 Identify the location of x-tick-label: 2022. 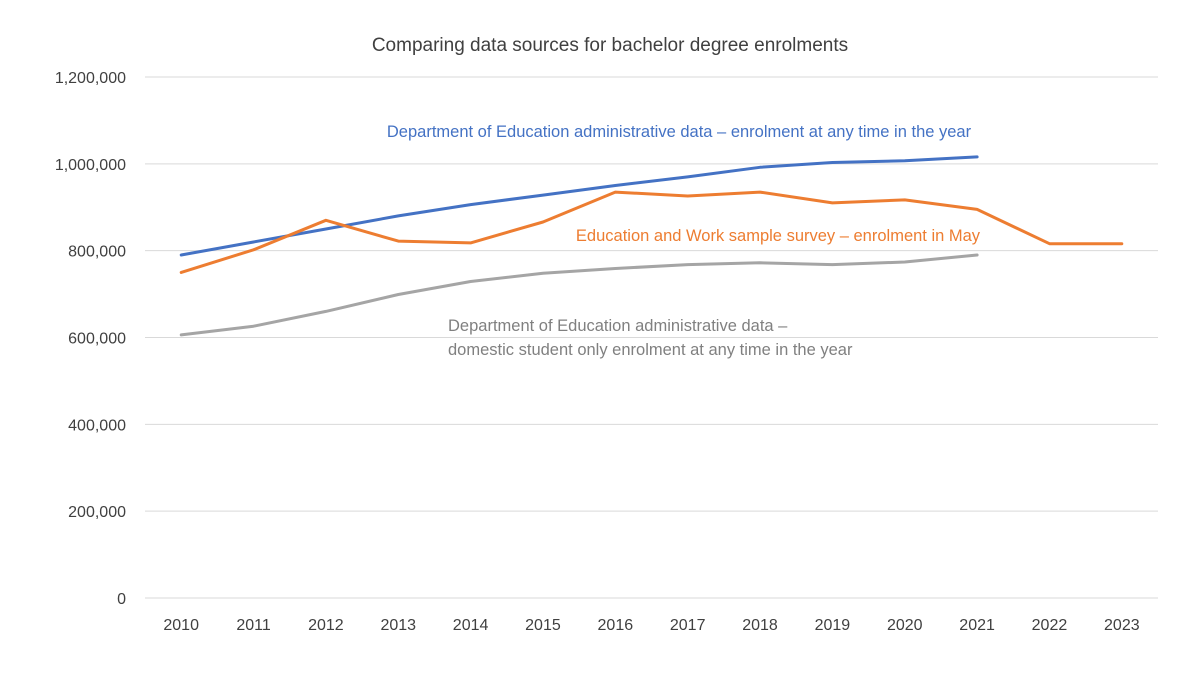
(1050, 625).